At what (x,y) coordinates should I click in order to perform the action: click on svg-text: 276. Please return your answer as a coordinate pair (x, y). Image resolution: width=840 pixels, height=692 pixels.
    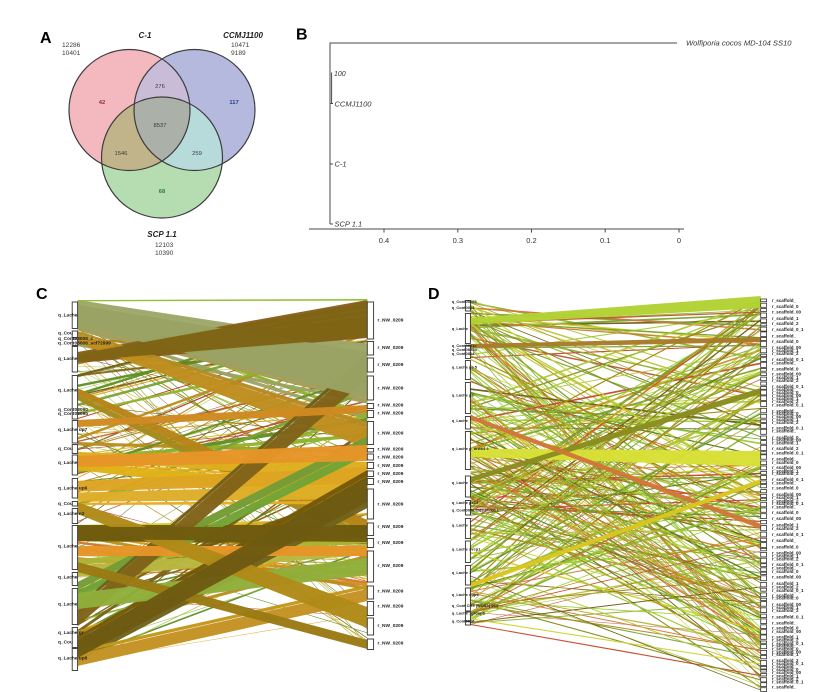
    Looking at the image, I should click on (160, 87).